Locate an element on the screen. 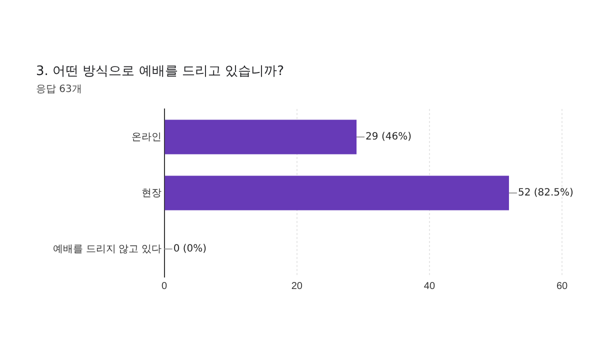 The width and height of the screenshot is (610, 353). data-label: 29 (46%) is located at coordinates (389, 137).